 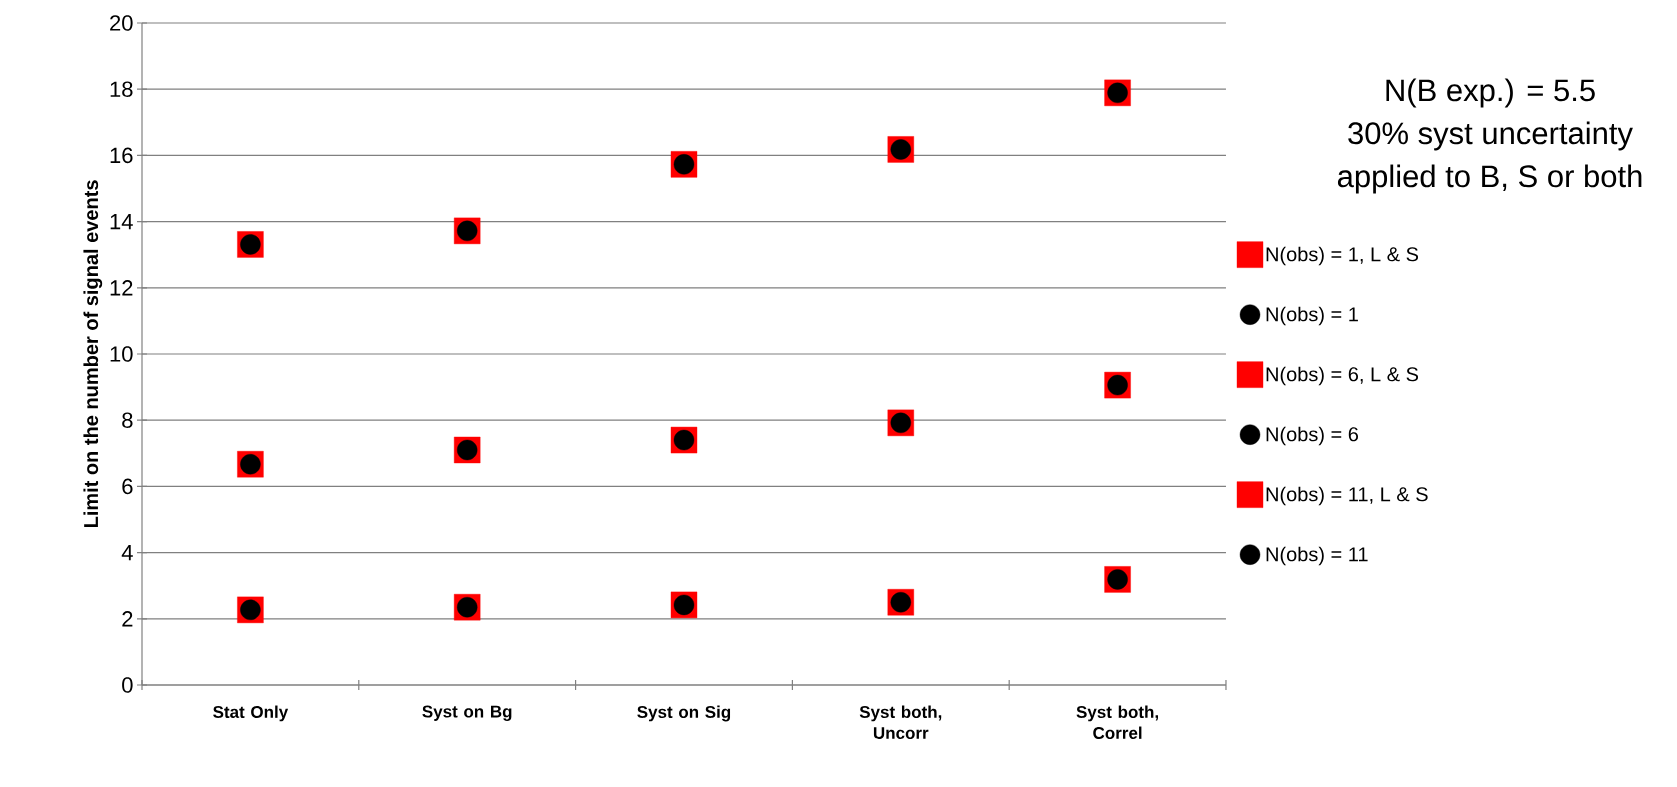 What do you see at coordinates (93, 354) in the screenshot?
I see `y-axis-title: Limit on the number of signal events` at bounding box center [93, 354].